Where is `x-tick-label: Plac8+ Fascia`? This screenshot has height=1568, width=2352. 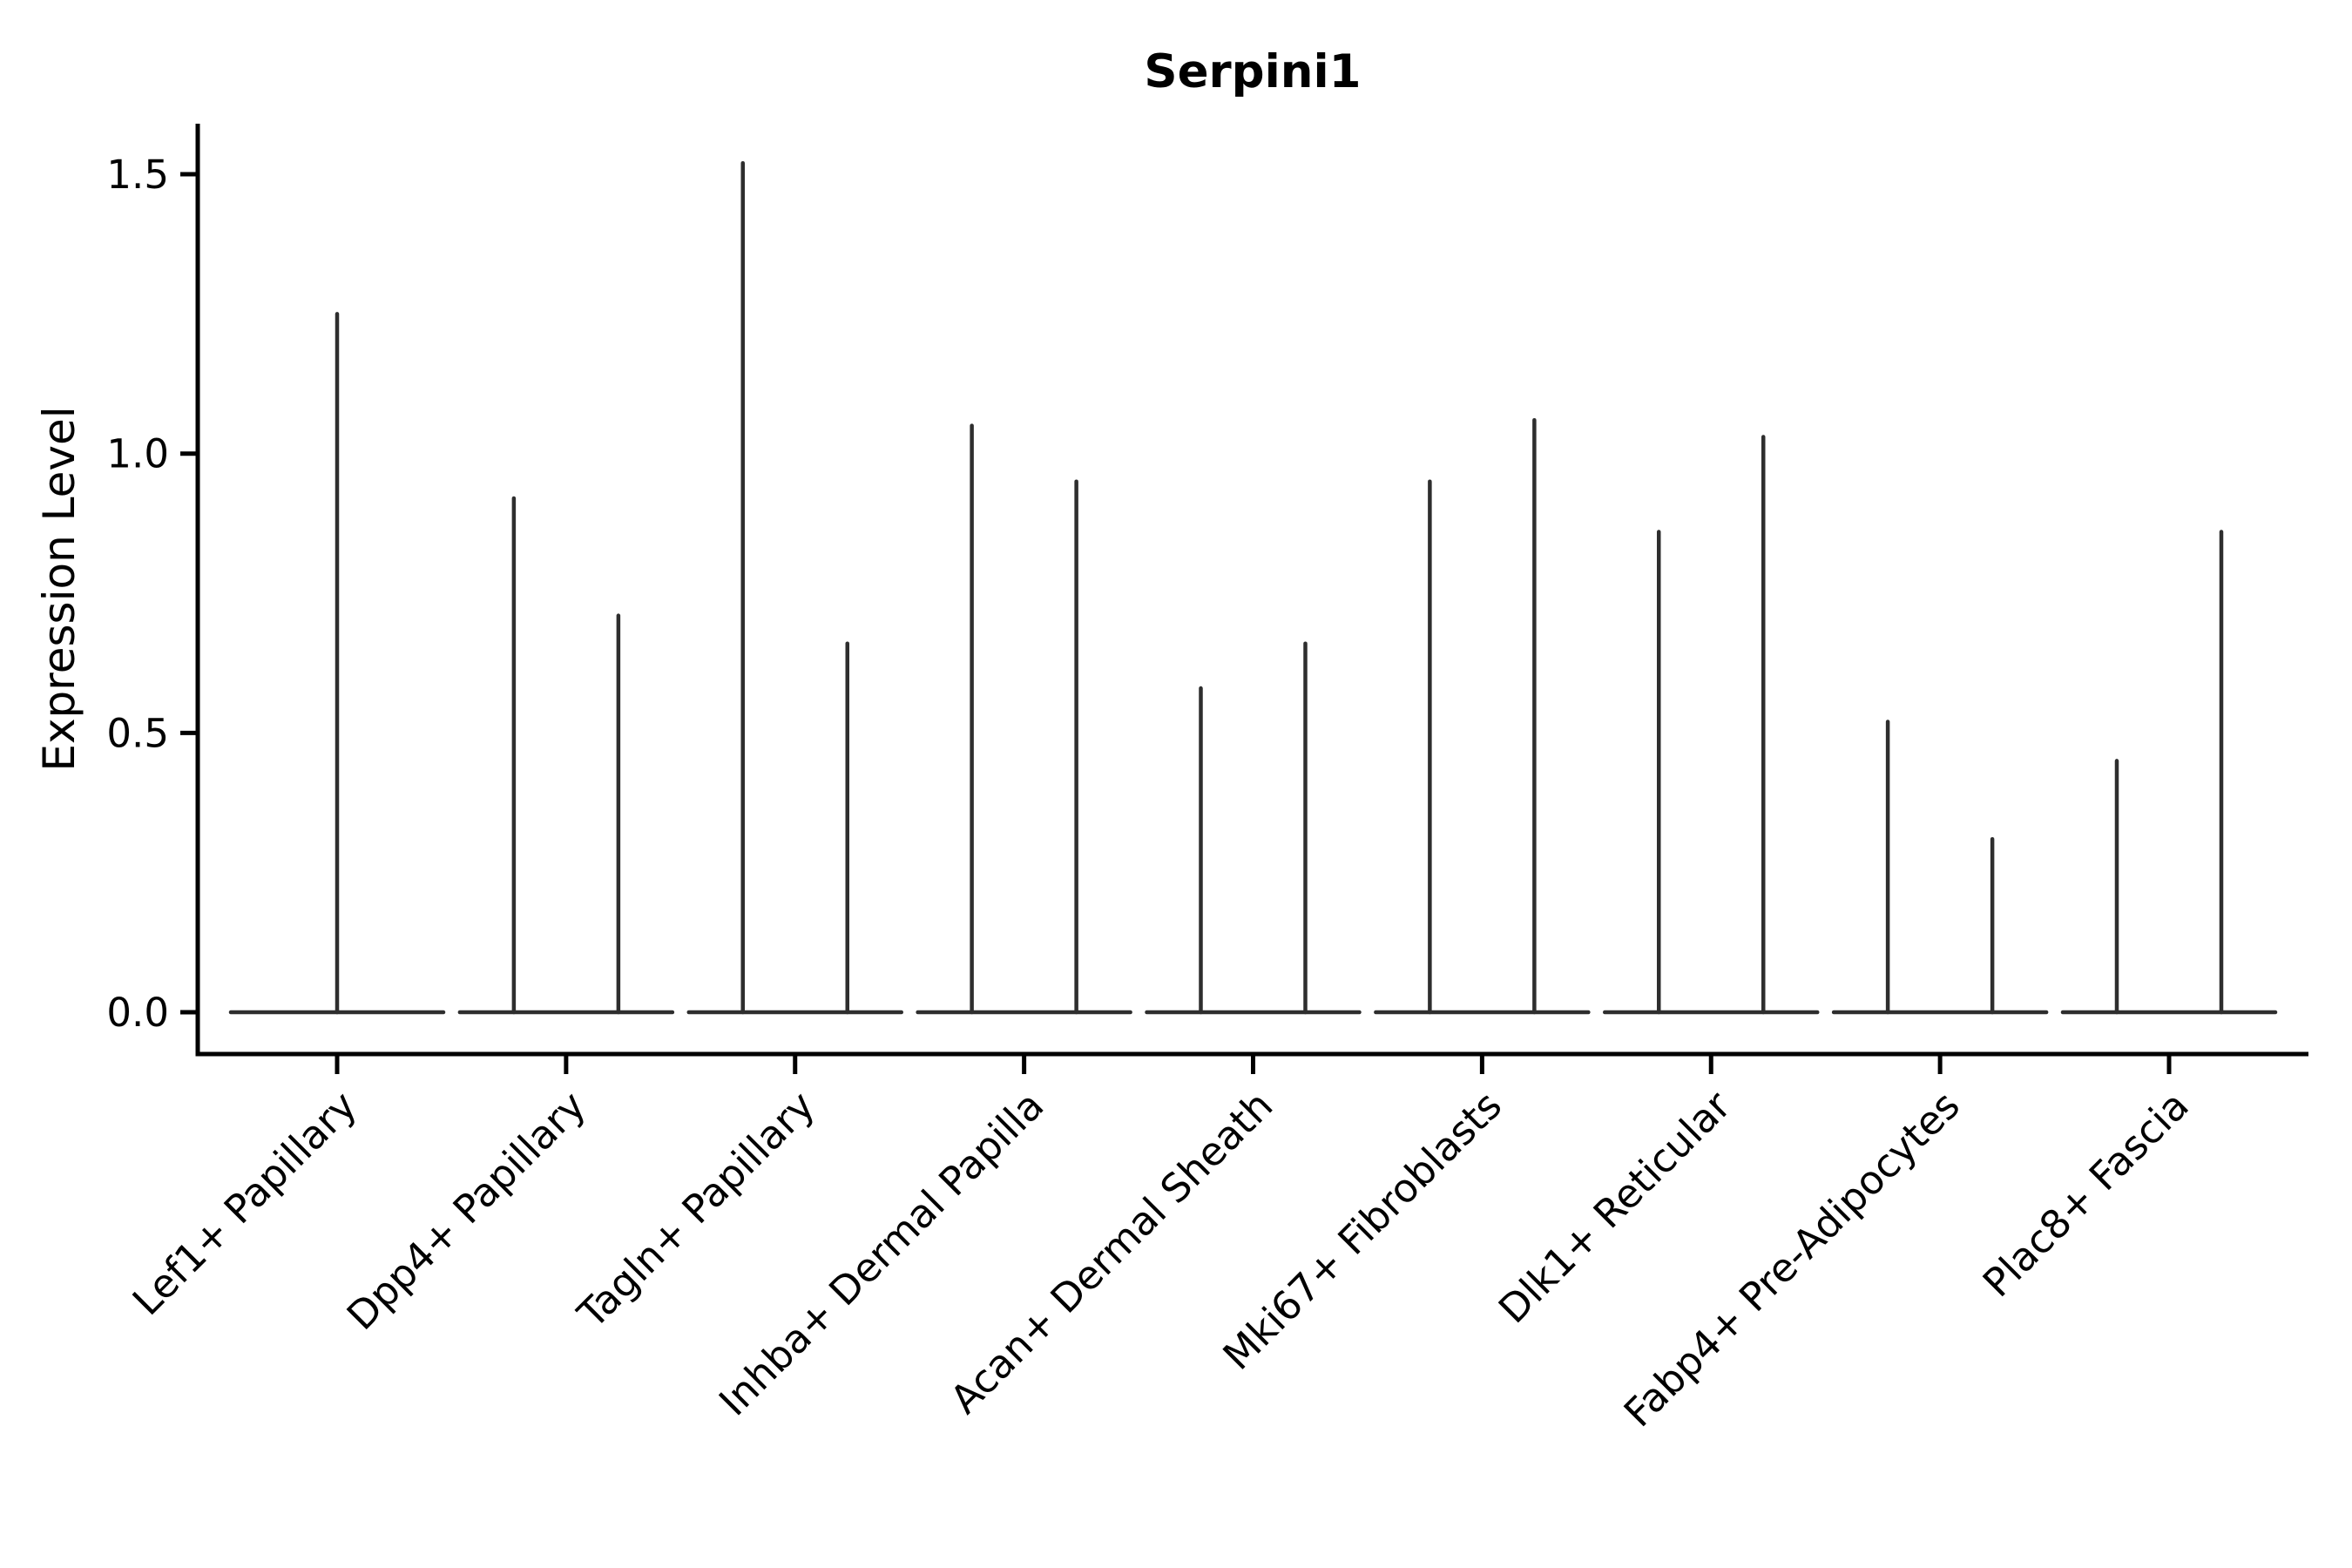 x-tick-label: Plac8+ Fascia is located at coordinates (2086, 1194).